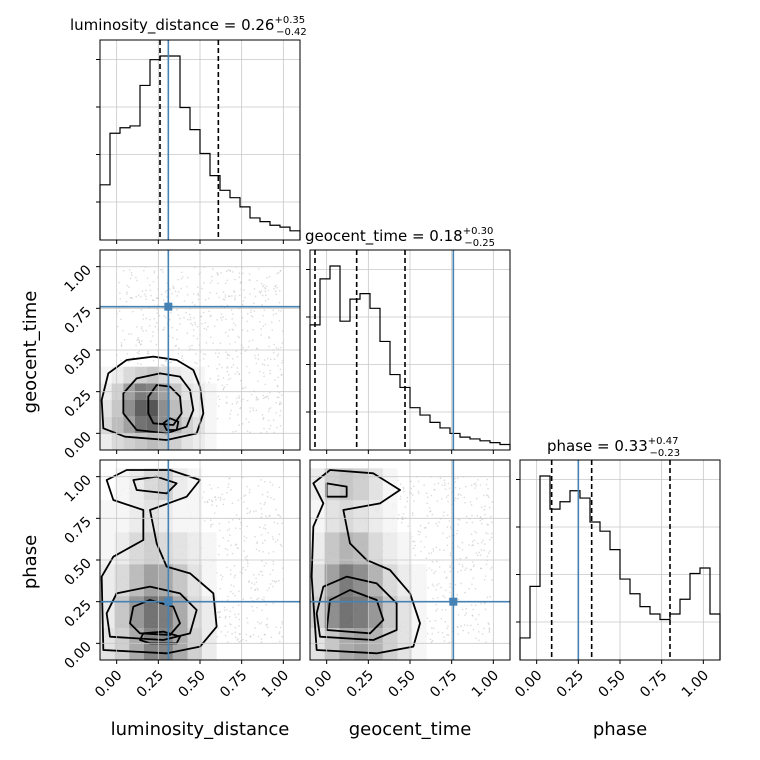 The width and height of the screenshot is (760, 760). What do you see at coordinates (408, 351) in the screenshot?
I see `panel-hist-geocent-time` at bounding box center [408, 351].